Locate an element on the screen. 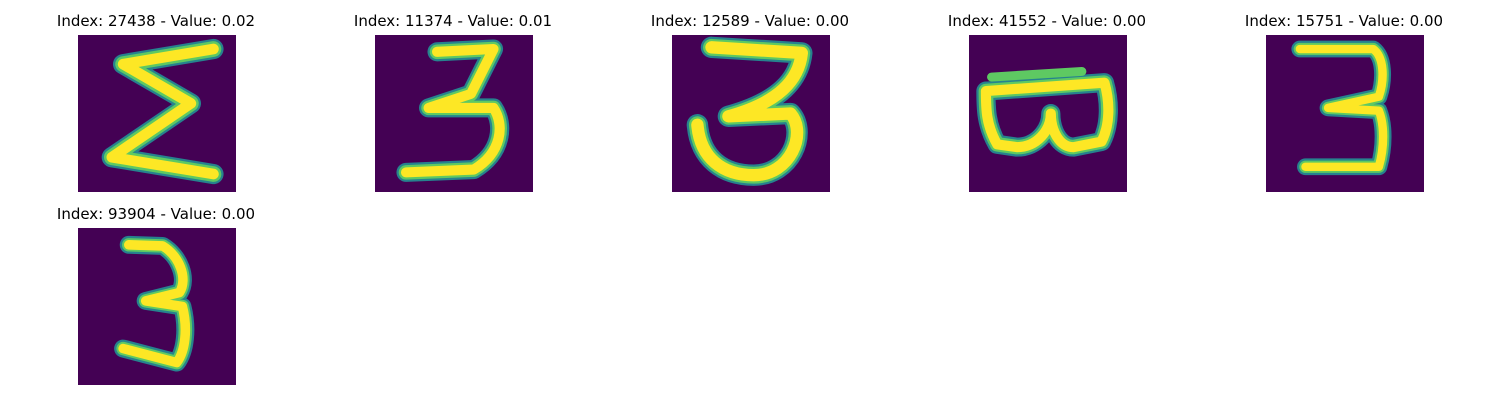 Image resolution: width=1500 pixels, height=400 pixels. sample-panel: Index: 15751 - Value: 0.00 is located at coordinates (1344, 96).